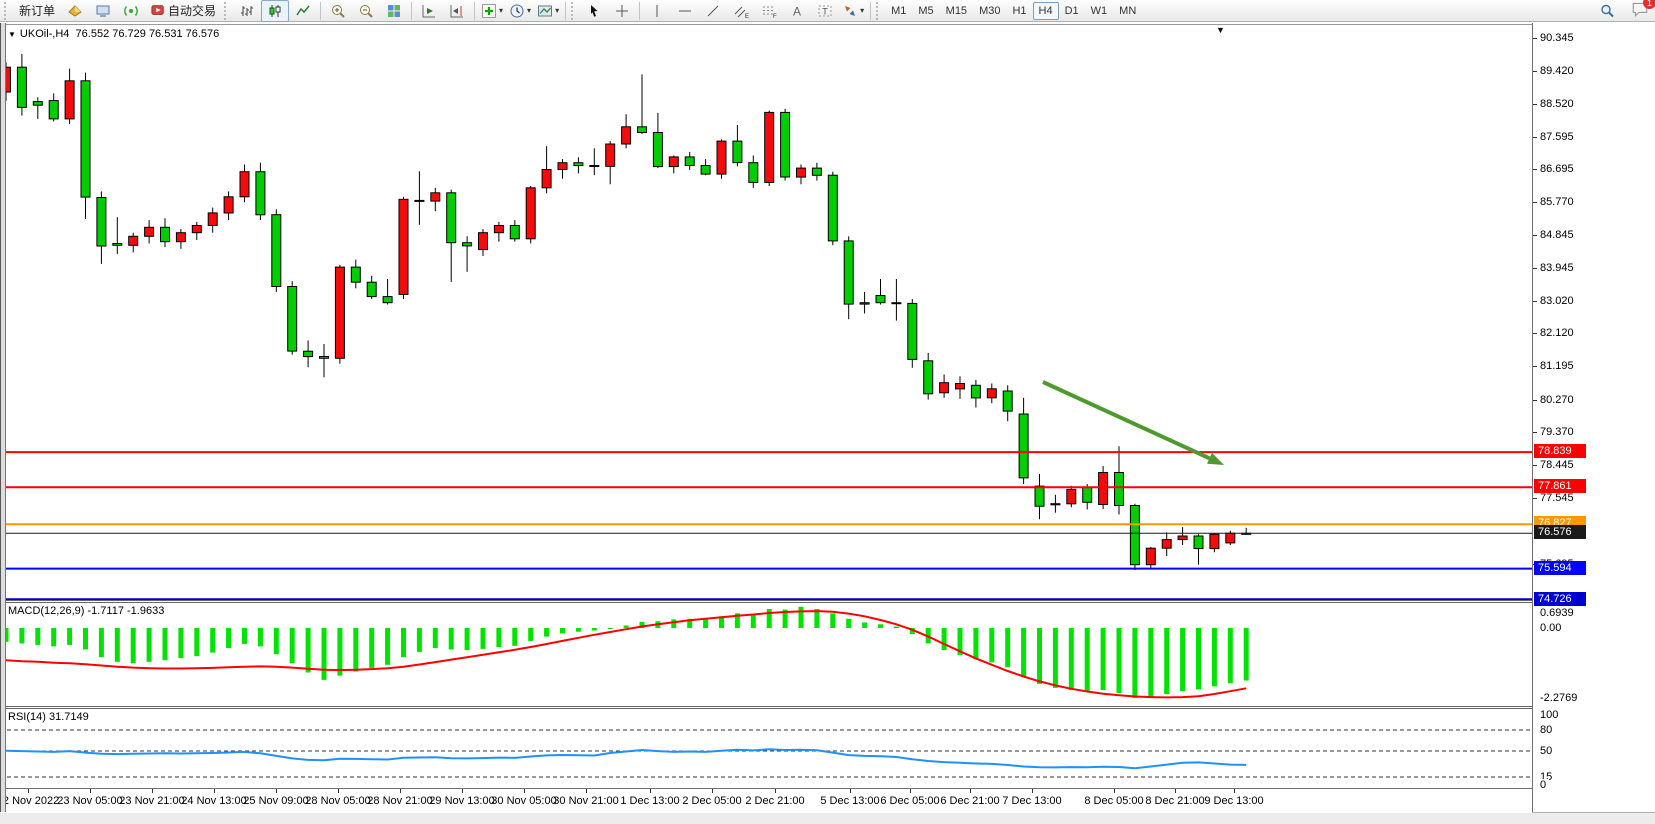 The height and width of the screenshot is (824, 1655). Describe the element at coordinates (853, 11) in the screenshot. I see `arrows-tool: ▾` at that location.